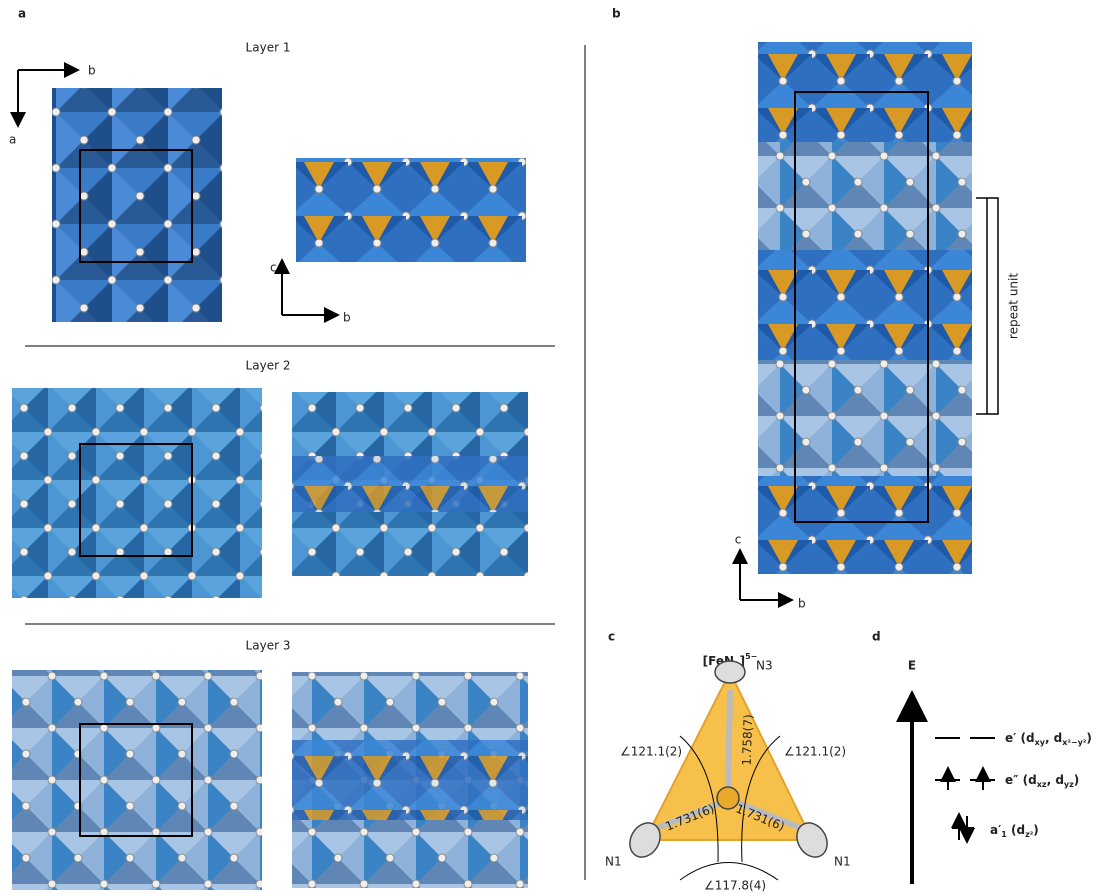 The height and width of the screenshot is (896, 1101). Describe the element at coordinates (1014, 306) in the screenshot. I see `annotation: repeat unit` at that location.